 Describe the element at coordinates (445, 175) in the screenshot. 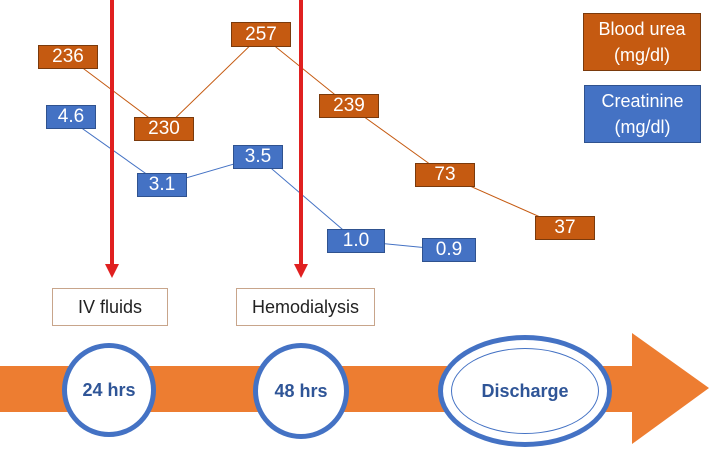

I see `urea-value-5: 73` at that location.